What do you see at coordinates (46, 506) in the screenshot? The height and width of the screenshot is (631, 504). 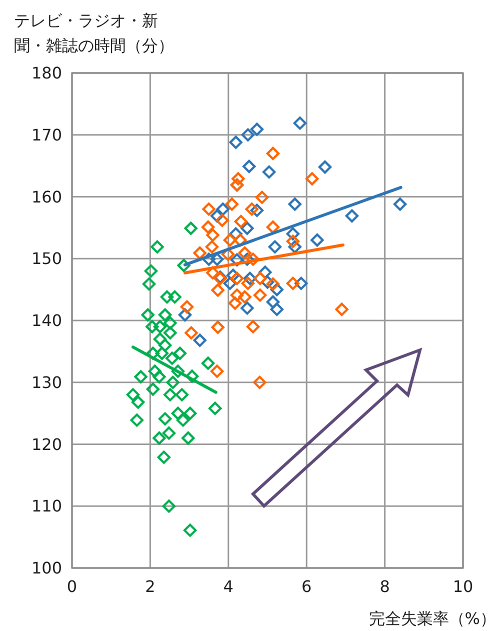 I see `y-tick-label: 110` at bounding box center [46, 506].